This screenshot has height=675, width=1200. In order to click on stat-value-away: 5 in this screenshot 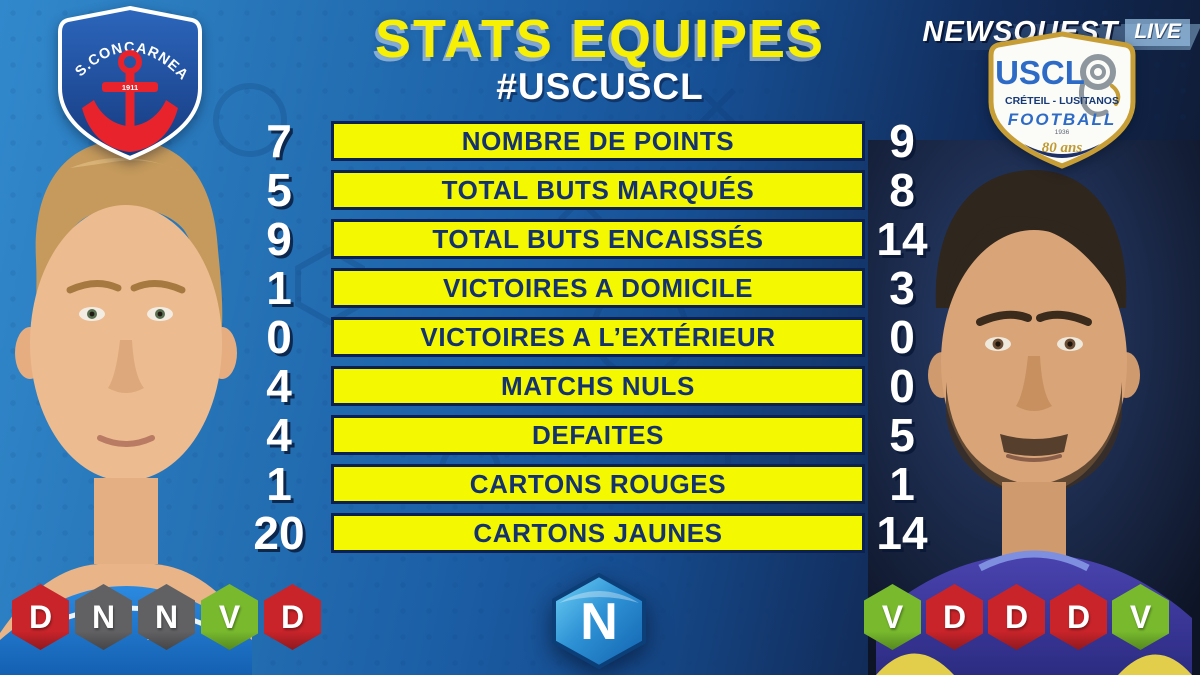, I will do `click(902, 435)`.